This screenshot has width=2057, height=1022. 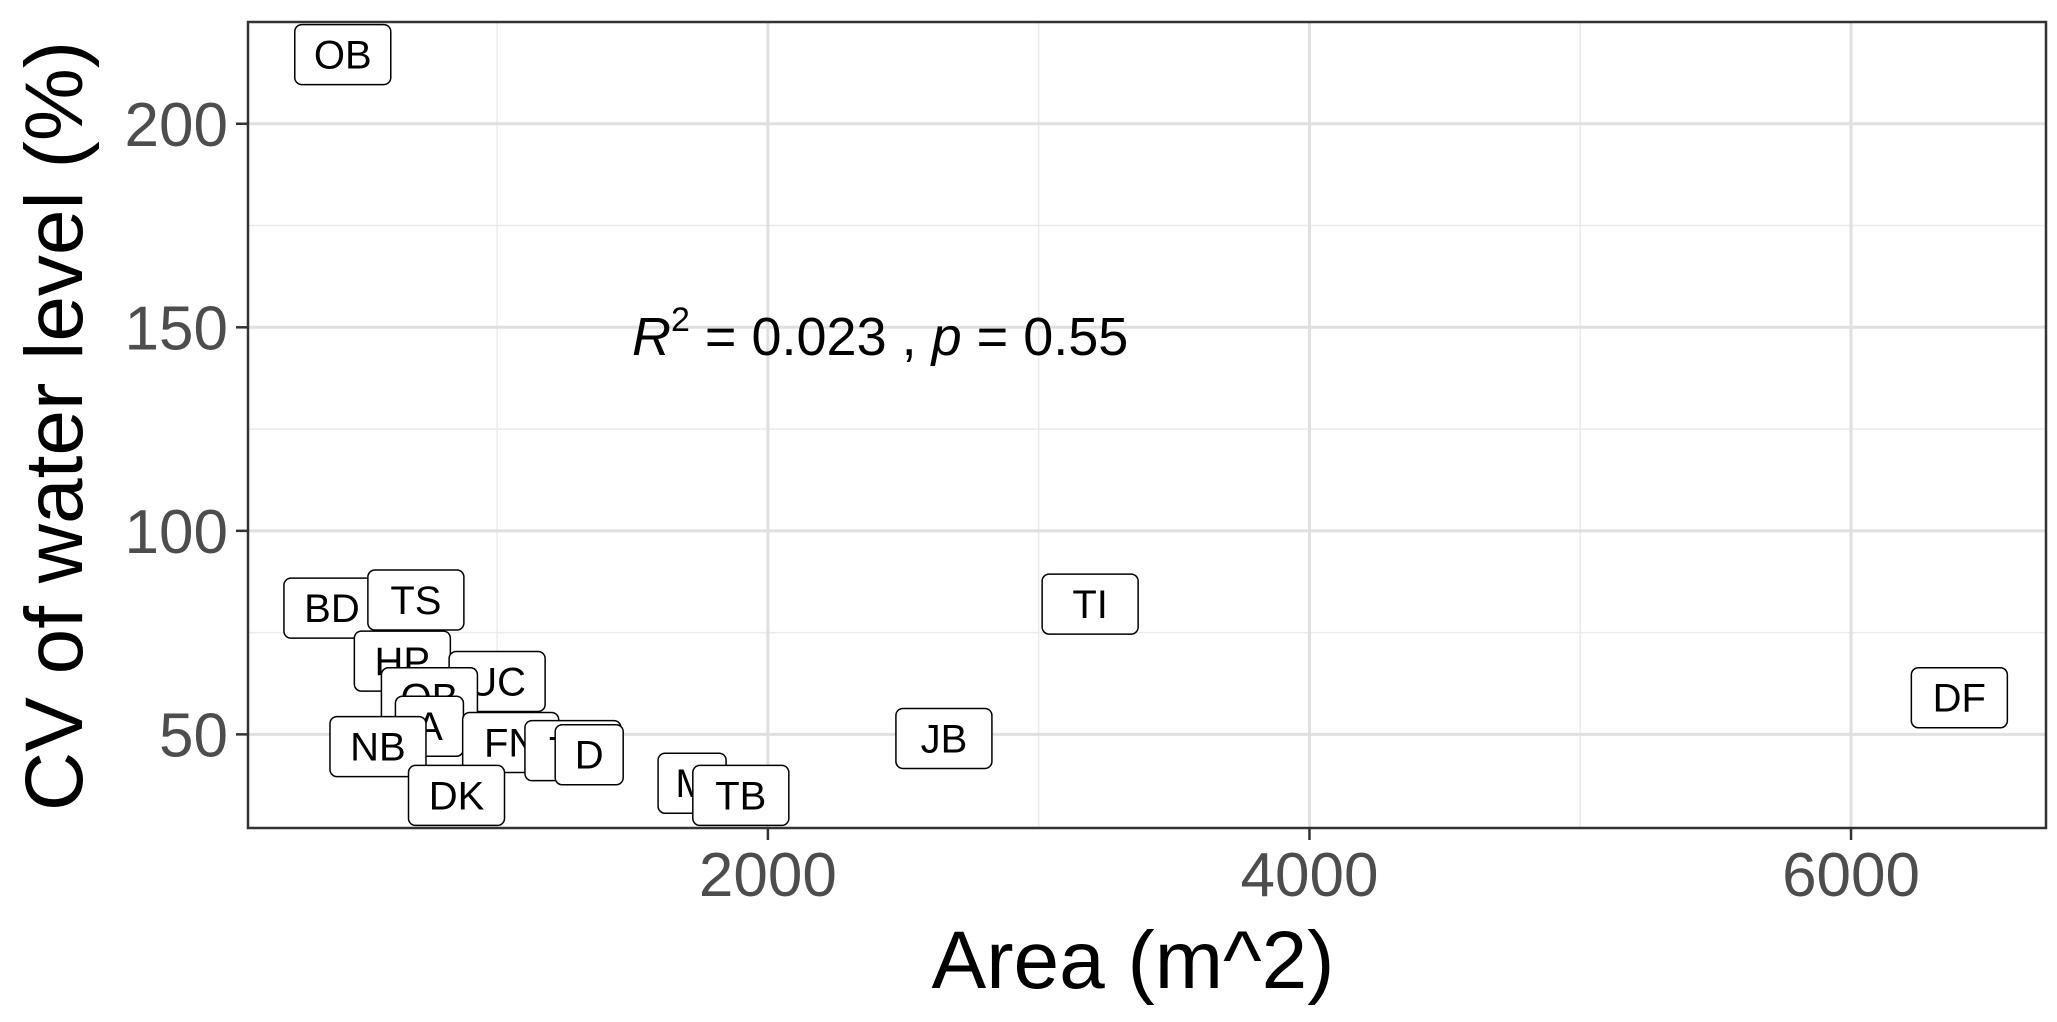 I want to click on regression-annotation: R2 = 0.023 , p = 0.55, so click(x=880, y=334).